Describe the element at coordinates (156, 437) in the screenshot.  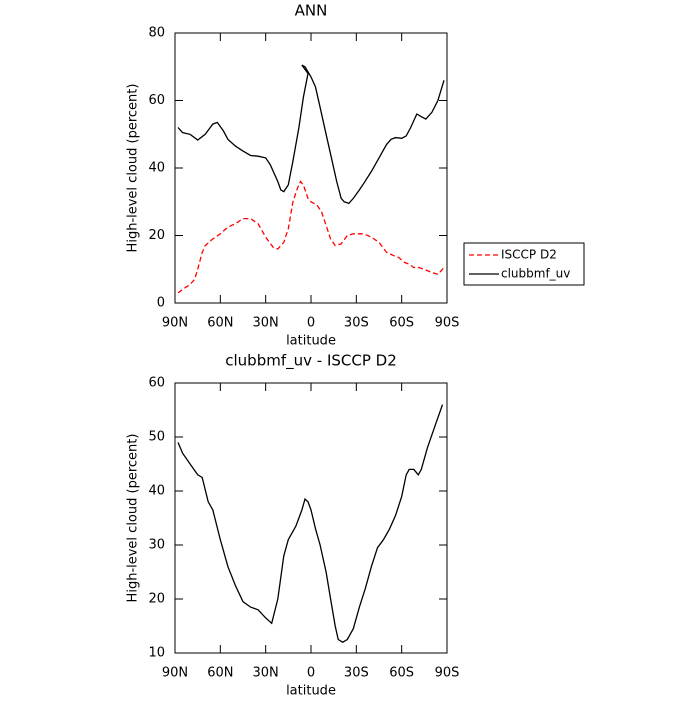
I see `y-tick-label: 50` at that location.